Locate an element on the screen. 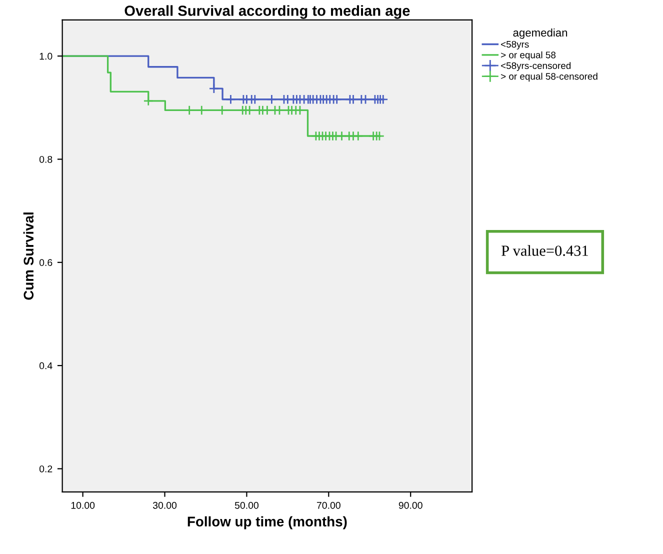  y-tick-label: 0.8 is located at coordinates (45, 159).